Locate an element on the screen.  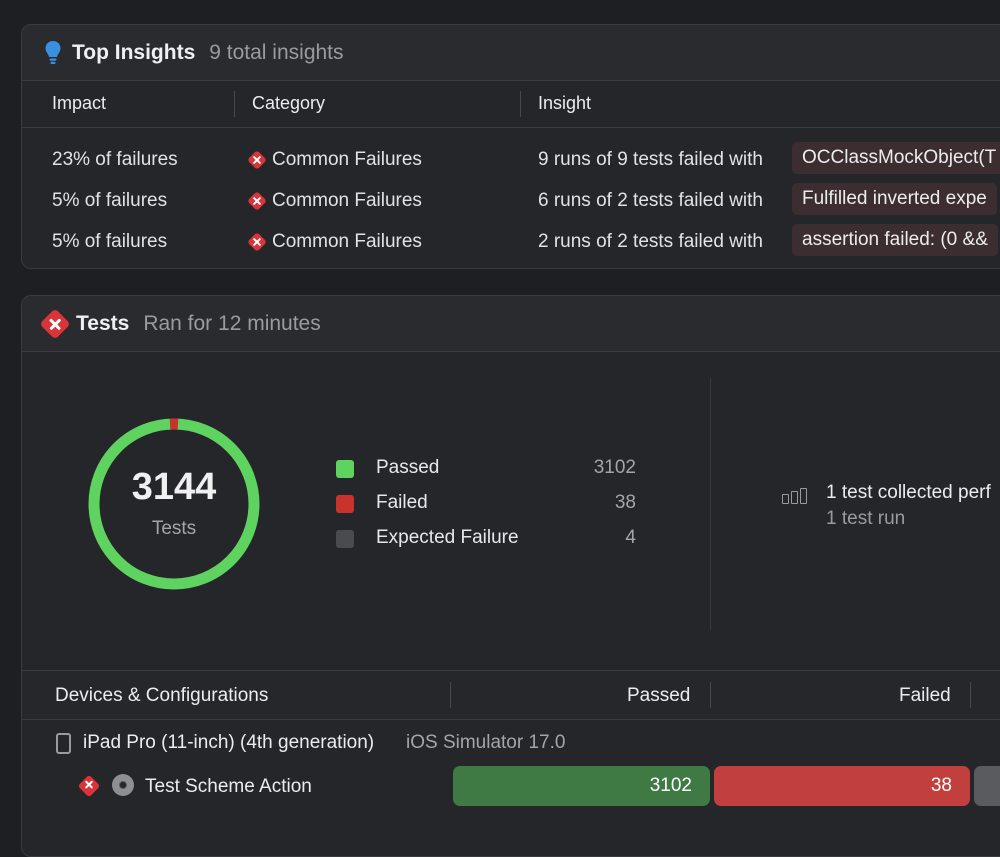
panel-title: Top Insights is located at coordinates (133, 53).